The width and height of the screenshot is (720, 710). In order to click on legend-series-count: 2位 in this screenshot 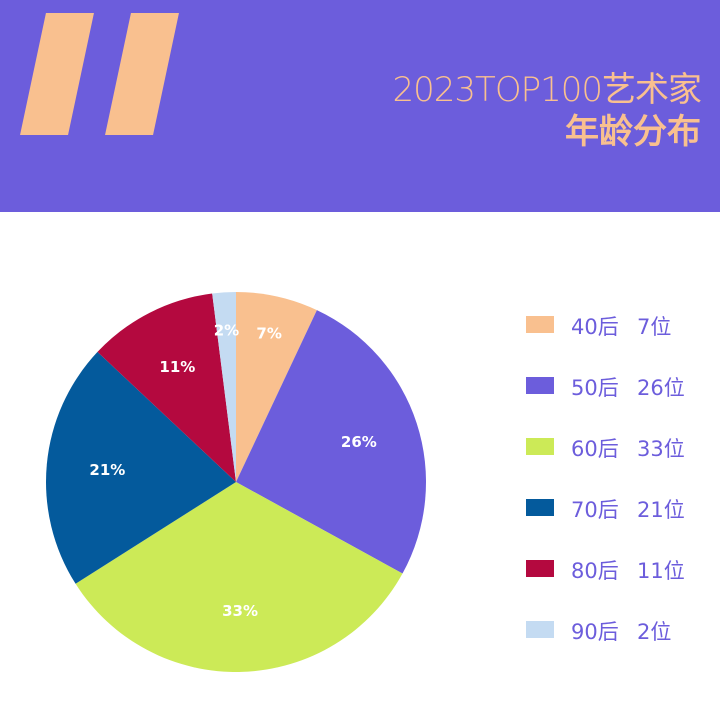, I will do `click(654, 632)`.